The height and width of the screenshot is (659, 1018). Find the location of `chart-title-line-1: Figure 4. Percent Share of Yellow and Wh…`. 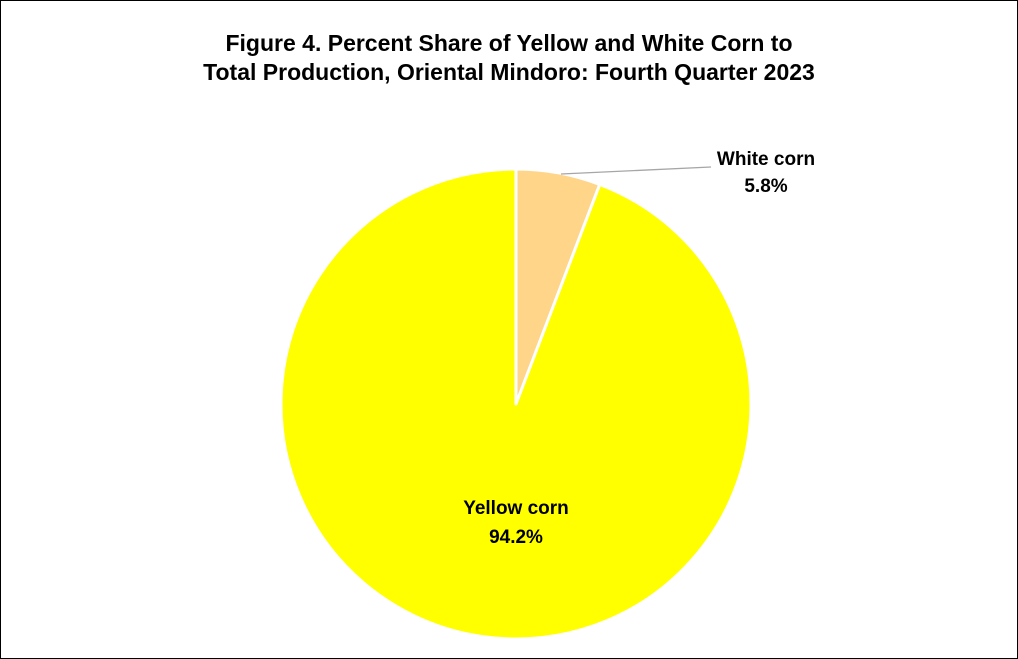

chart-title-line-1: Figure 4. Percent Share of Yellow and Wh… is located at coordinates (509, 43).